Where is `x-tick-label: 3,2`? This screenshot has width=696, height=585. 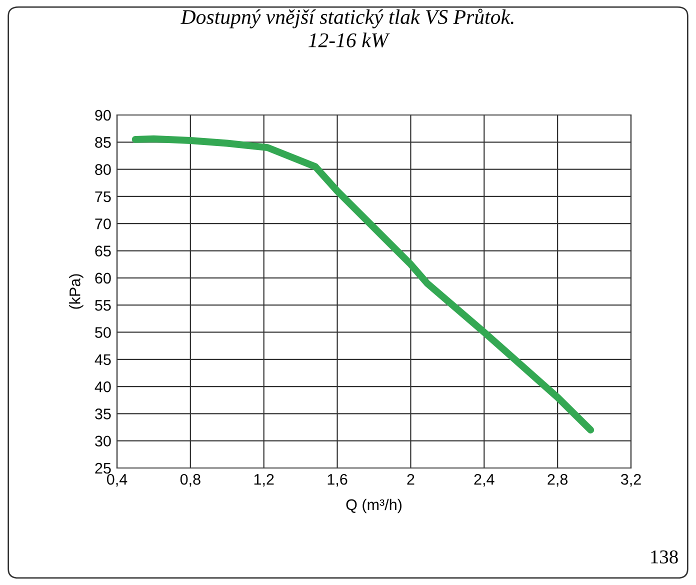 x-tick-label: 3,2 is located at coordinates (630, 480).